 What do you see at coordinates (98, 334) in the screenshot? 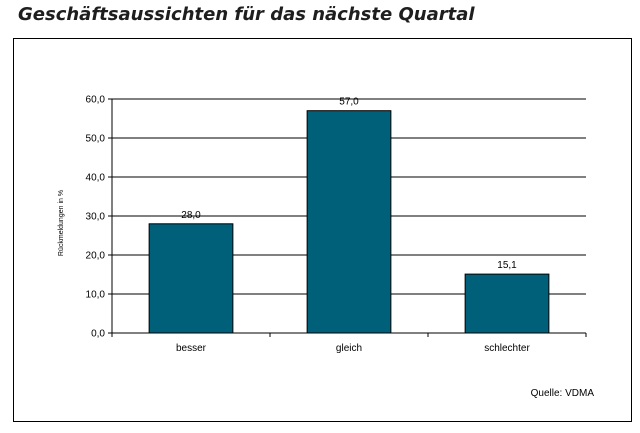
I see `y-tick-label: 0,0` at bounding box center [98, 334].